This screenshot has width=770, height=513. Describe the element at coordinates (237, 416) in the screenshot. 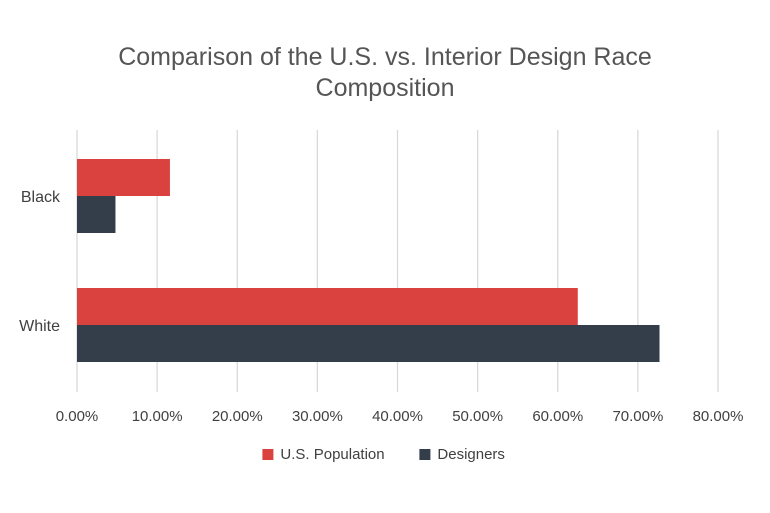

I see `x-tick-label: 20.00%` at that location.